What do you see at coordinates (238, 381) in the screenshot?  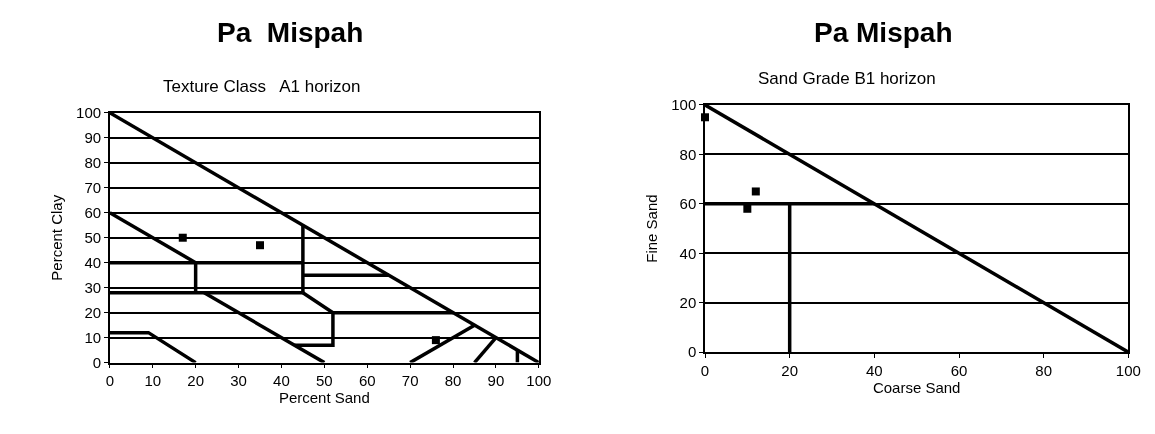 I see `x-tick-label: 30` at bounding box center [238, 381].